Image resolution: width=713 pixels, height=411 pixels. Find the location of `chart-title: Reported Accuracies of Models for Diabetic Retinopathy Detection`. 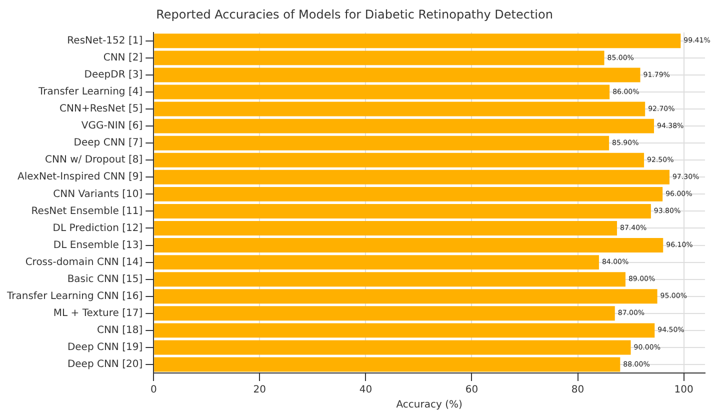

chart-title: Reported Accuracies of Models for Diabetic Retinopathy Detection is located at coordinates (354, 14).